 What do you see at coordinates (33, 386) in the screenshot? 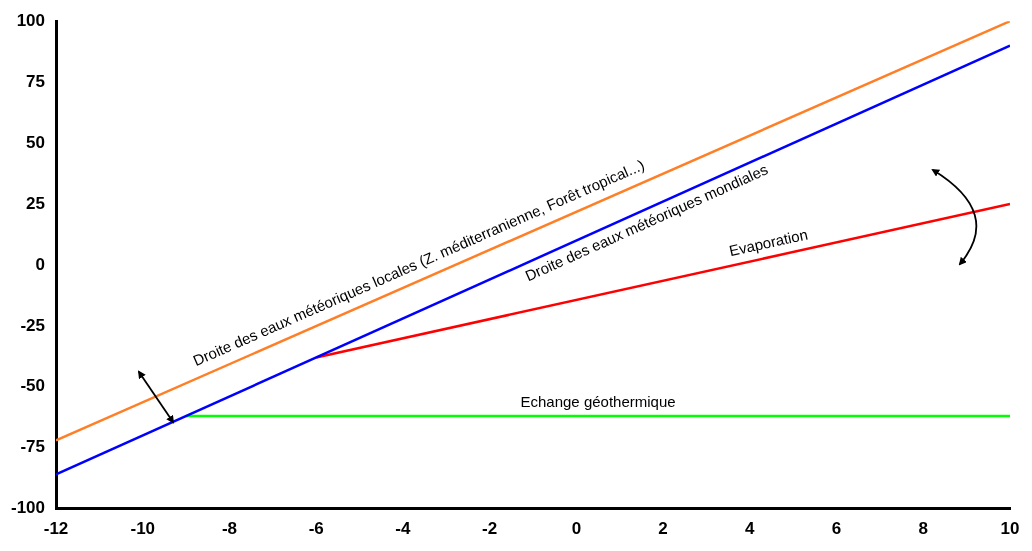
I see `y-tick-label: -50` at bounding box center [33, 386].